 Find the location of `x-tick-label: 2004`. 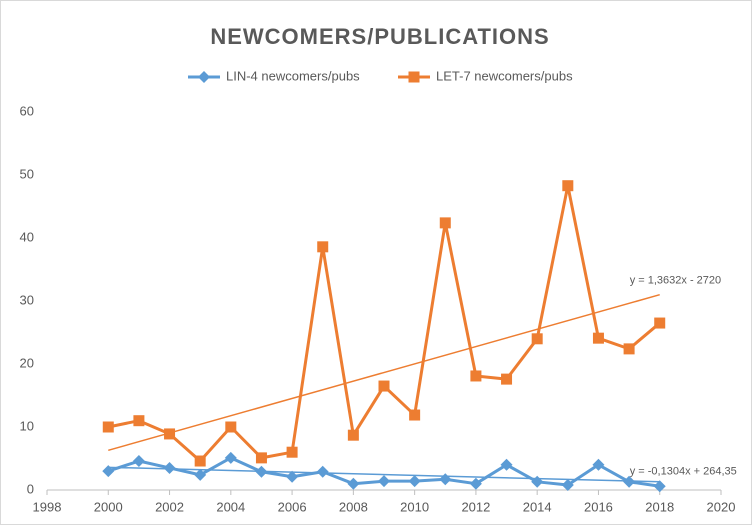

x-tick-label: 2004 is located at coordinates (230, 506).